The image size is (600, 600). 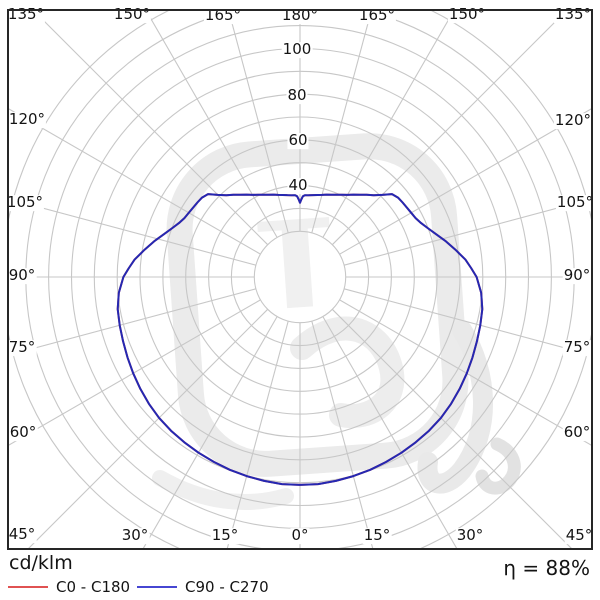 What do you see at coordinates (93, 587) in the screenshot?
I see `legend-label-c0-c180: C0 - C180` at bounding box center [93, 587].